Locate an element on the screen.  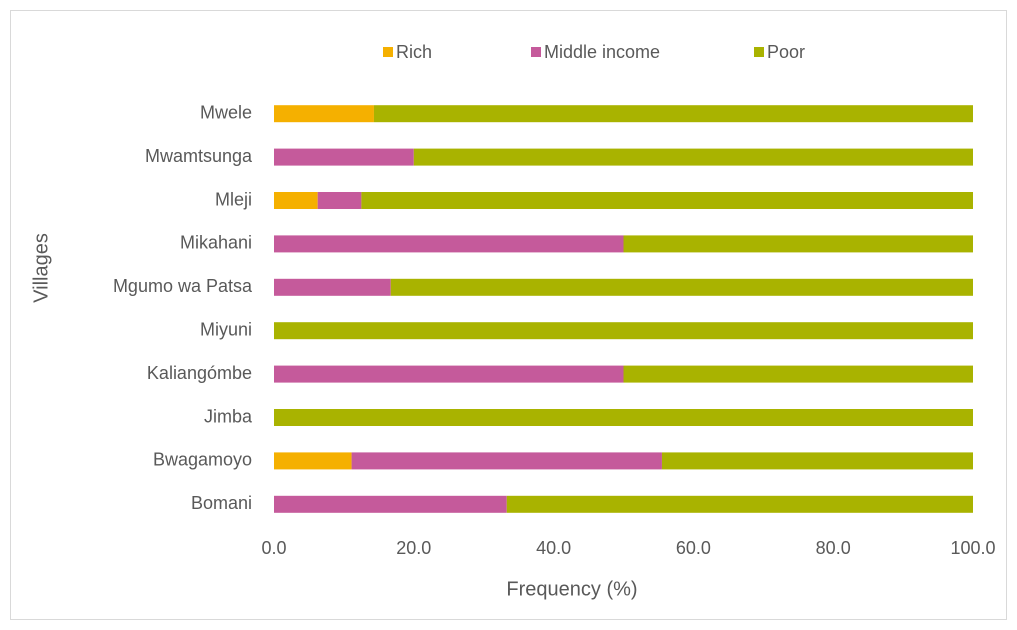
y-tick-label: Mleji is located at coordinates (233, 199).